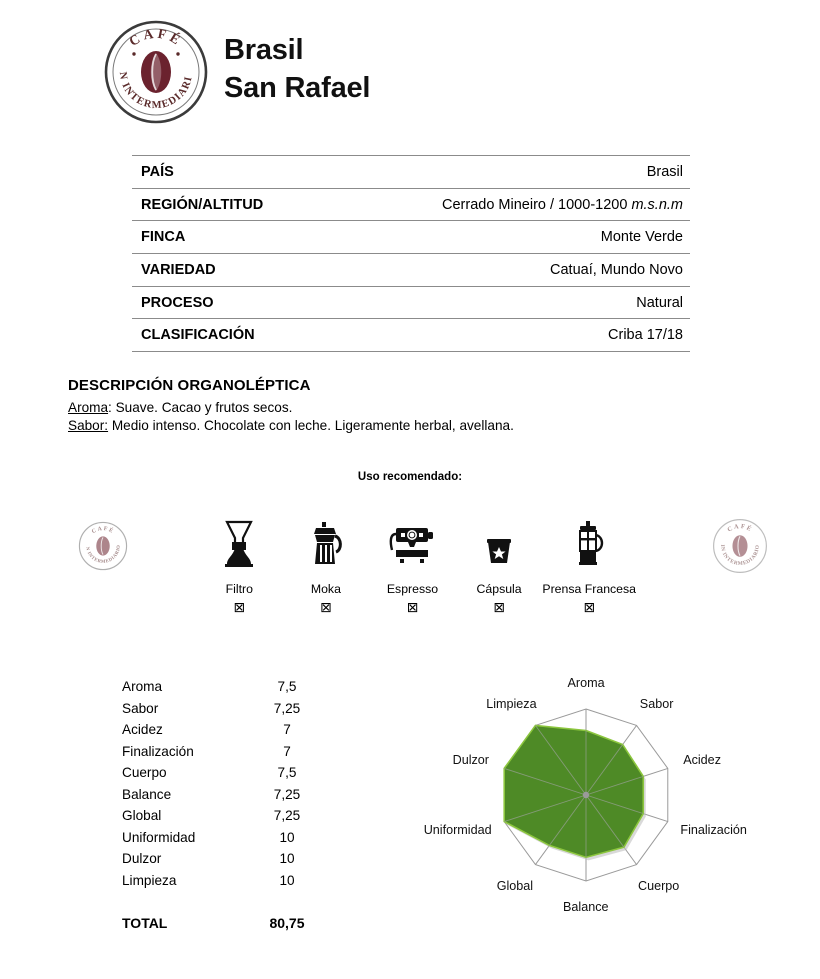 The width and height of the screenshot is (820, 979). What do you see at coordinates (144, 773) in the screenshot?
I see `score-name: Cuerpo` at bounding box center [144, 773].